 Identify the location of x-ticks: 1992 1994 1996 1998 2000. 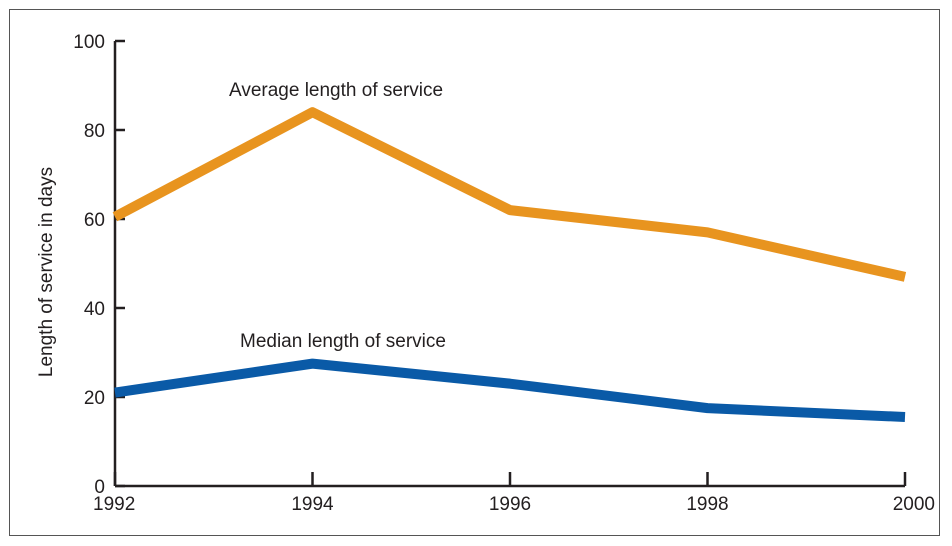
(514, 493).